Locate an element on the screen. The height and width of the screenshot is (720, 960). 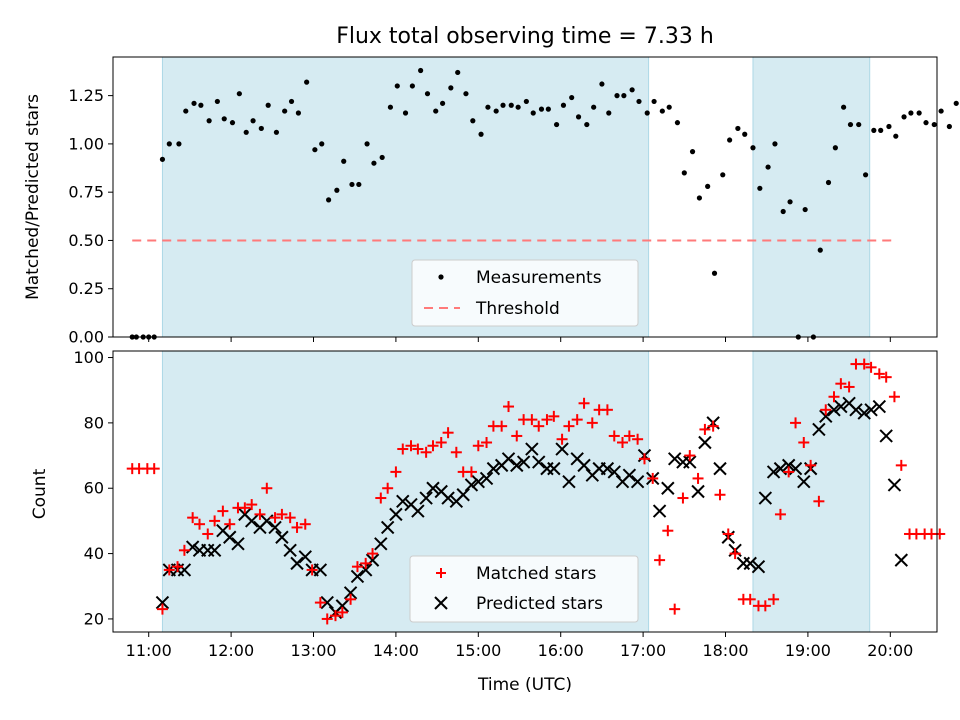
y-tick-label: 0.00 is located at coordinates (86, 337).